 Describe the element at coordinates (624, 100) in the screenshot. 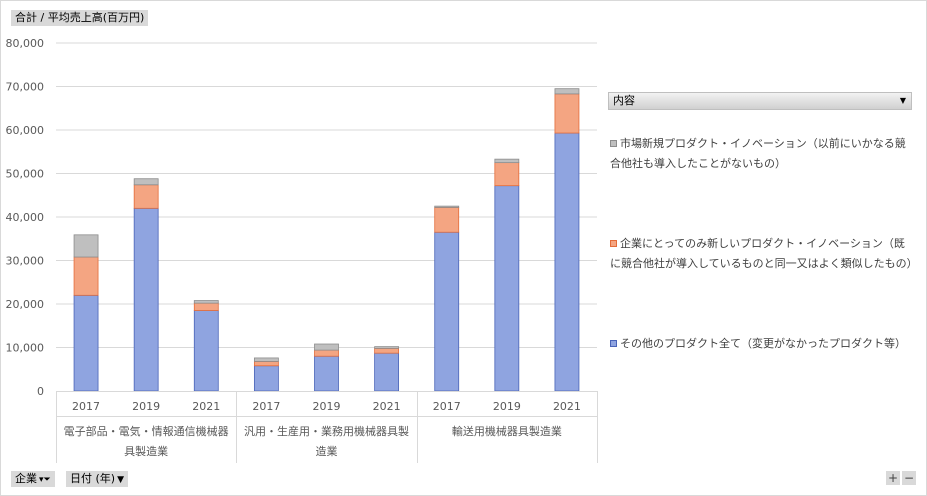

I see `legend-field-label: 内容` at that location.